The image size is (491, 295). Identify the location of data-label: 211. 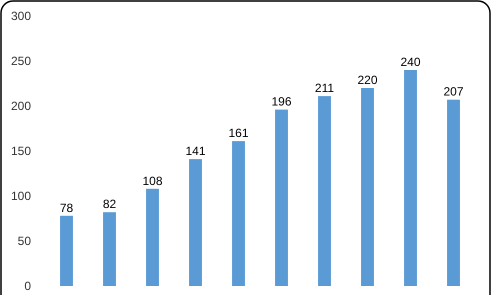
(324, 88).